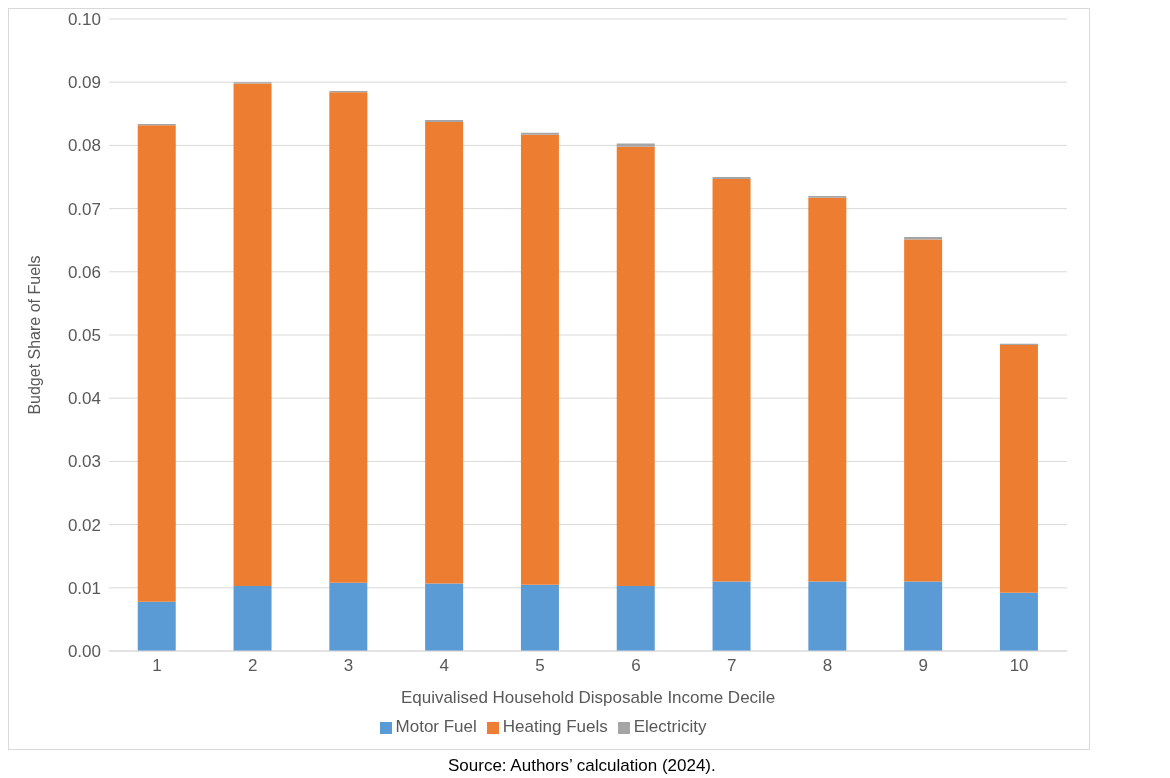 The height and width of the screenshot is (778, 1170). Describe the element at coordinates (731, 666) in the screenshot. I see `x-tick-label: 7` at that location.